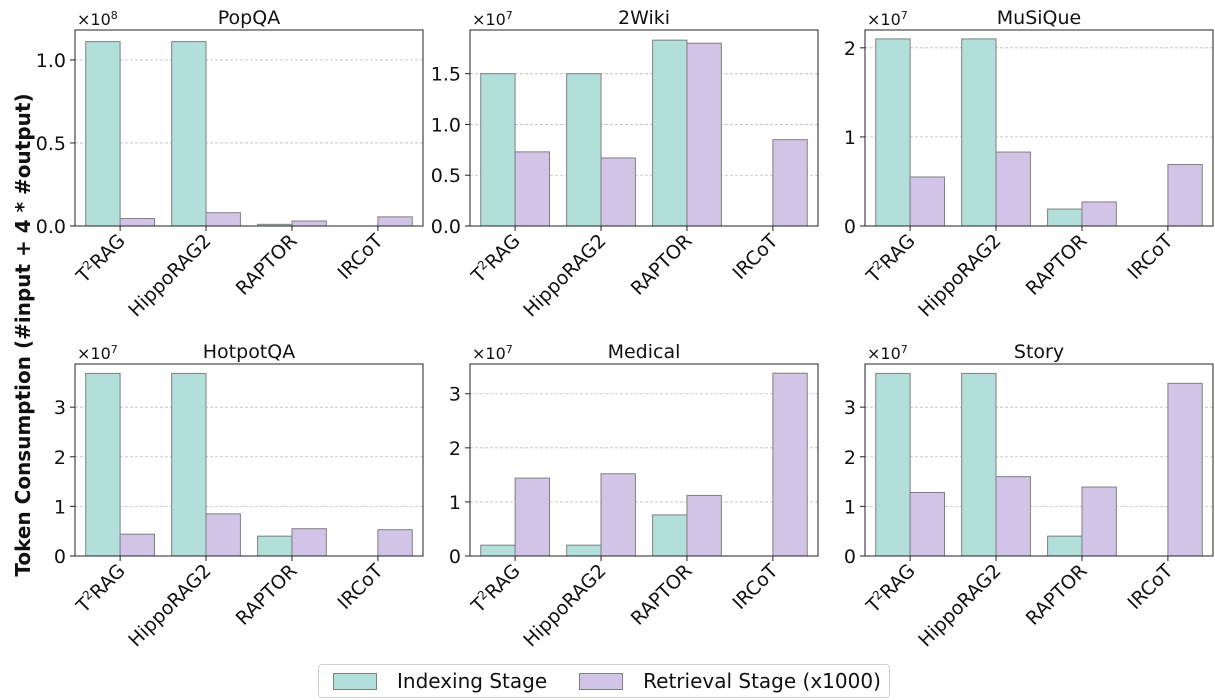  What do you see at coordinates (97, 19) in the screenshot?
I see `axis-multiplier: ×10⁸` at bounding box center [97, 19].